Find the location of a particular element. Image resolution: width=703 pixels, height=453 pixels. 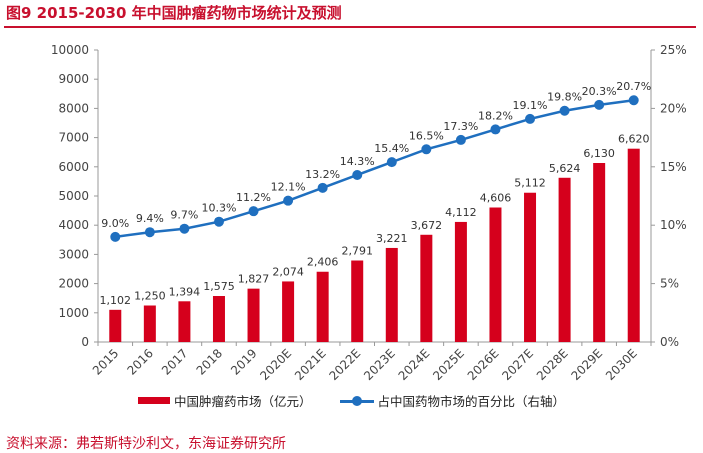

title-divider is located at coordinates (350, 27).